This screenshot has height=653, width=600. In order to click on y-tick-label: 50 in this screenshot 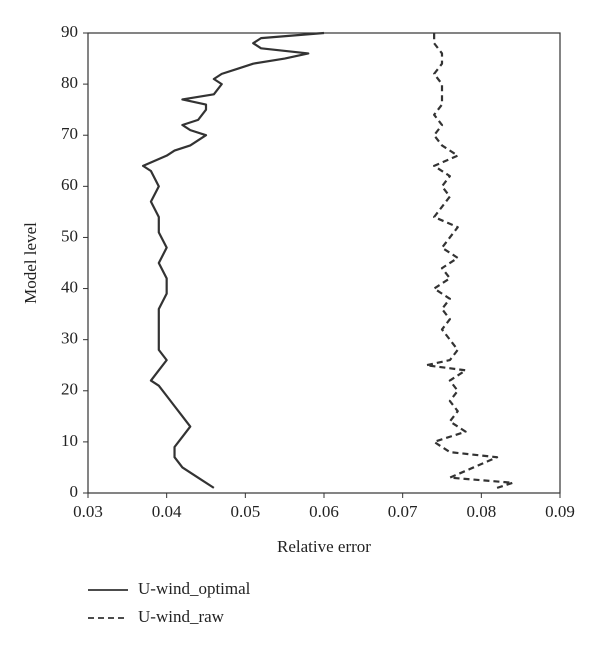, I will do `click(69, 235)`.